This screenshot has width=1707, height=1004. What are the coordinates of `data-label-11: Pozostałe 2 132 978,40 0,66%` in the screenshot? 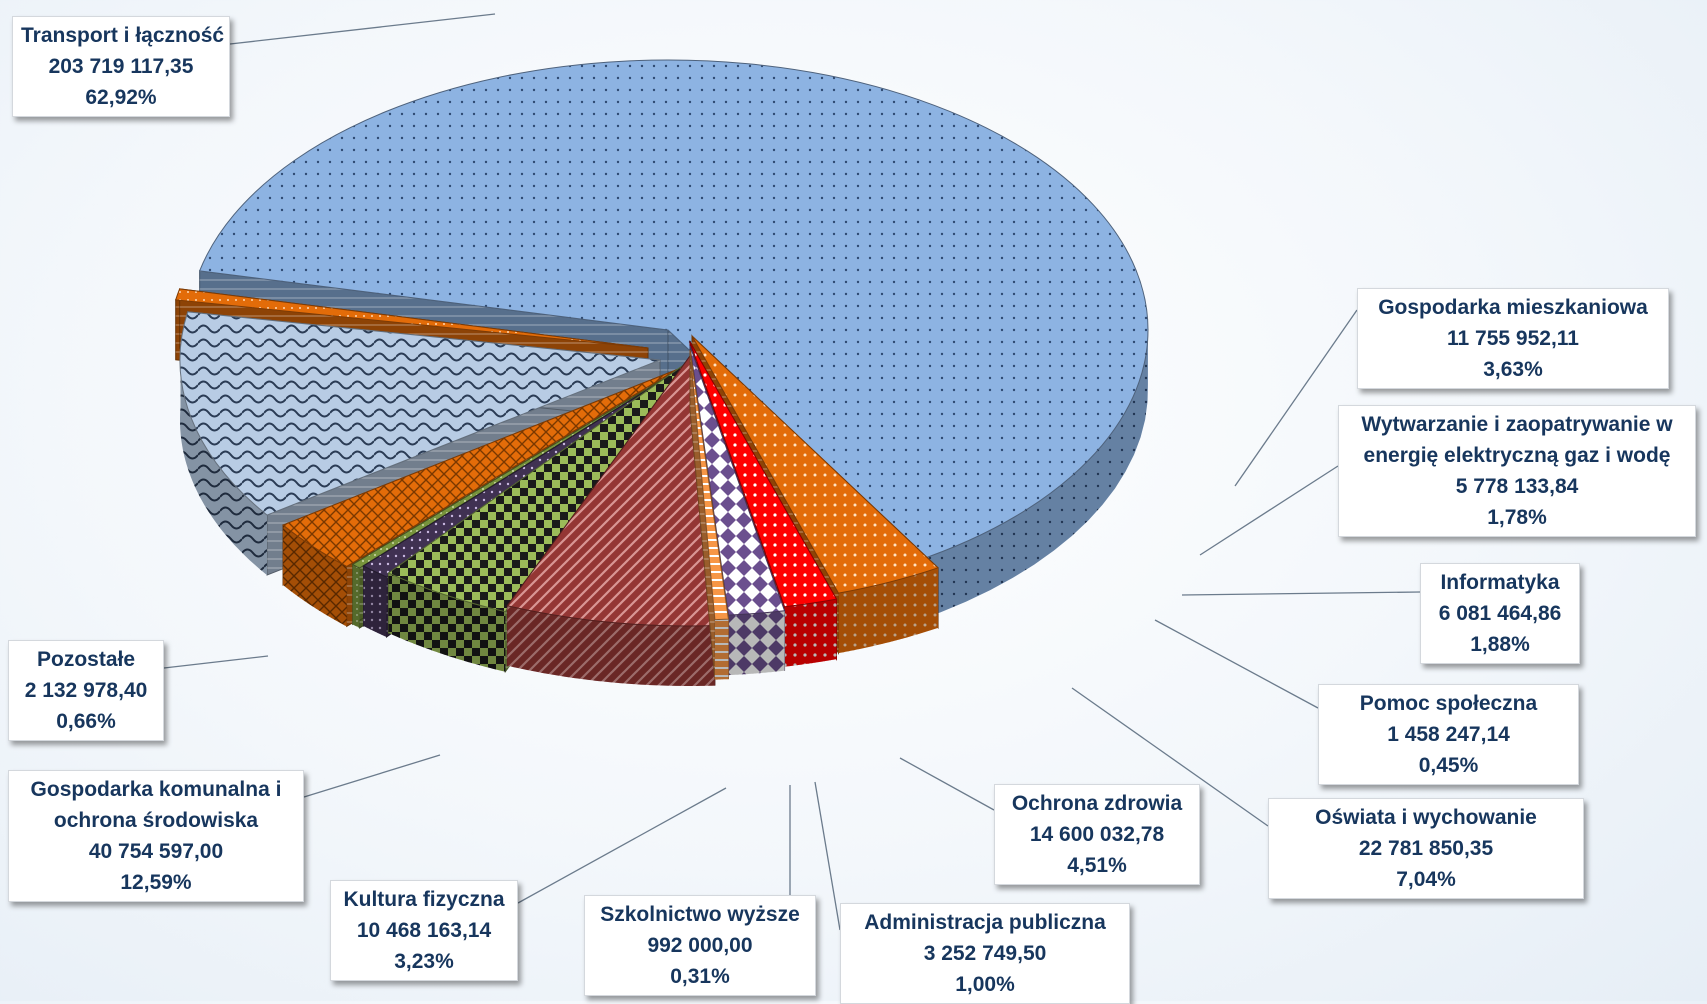 It's located at (86, 690).